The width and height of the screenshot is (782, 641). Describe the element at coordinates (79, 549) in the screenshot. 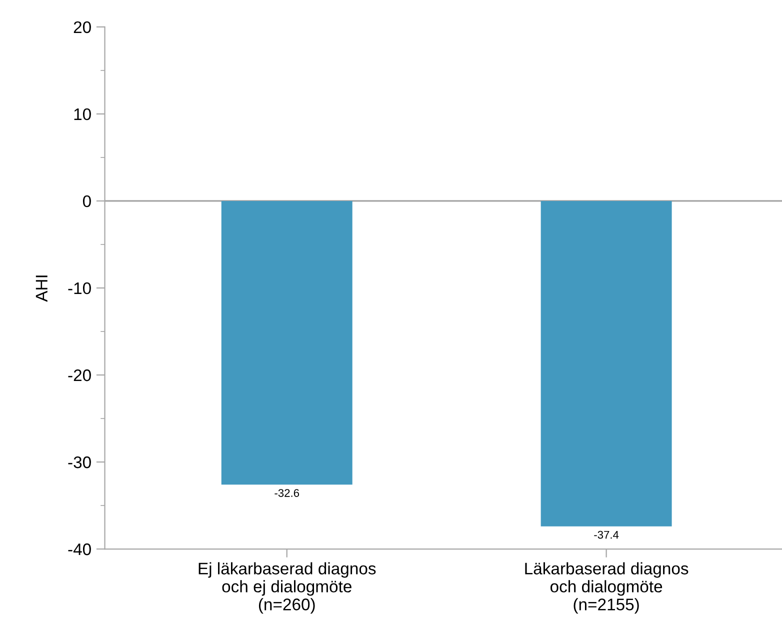

I see `y-tick-label: -40` at that location.